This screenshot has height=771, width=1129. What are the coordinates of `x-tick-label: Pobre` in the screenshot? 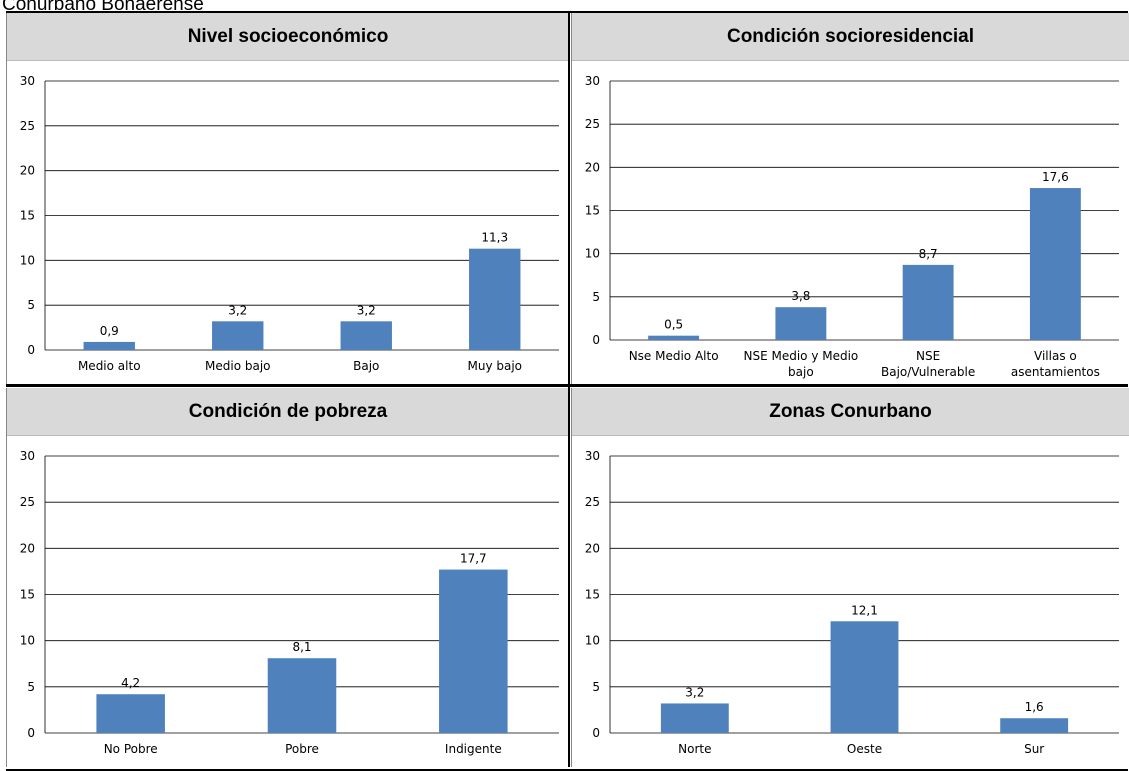 It's located at (302, 749).